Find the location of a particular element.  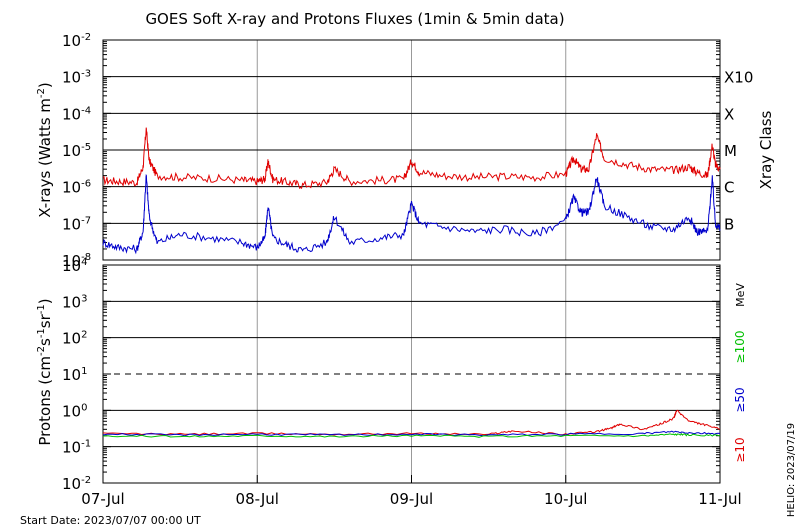

xray-ytick-label-3: 10⁻⁵ is located at coordinates (76, 151).